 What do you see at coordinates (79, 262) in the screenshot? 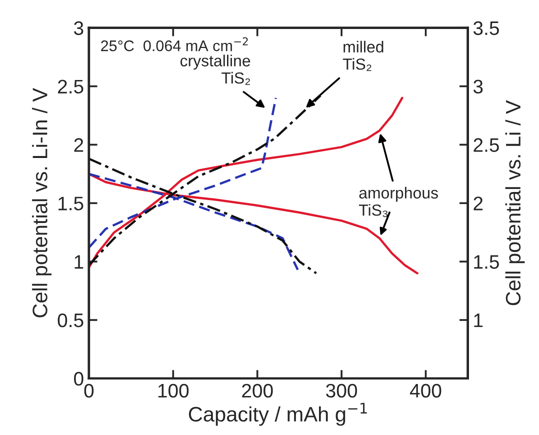
I see `y-tick-label: 1` at bounding box center [79, 262].